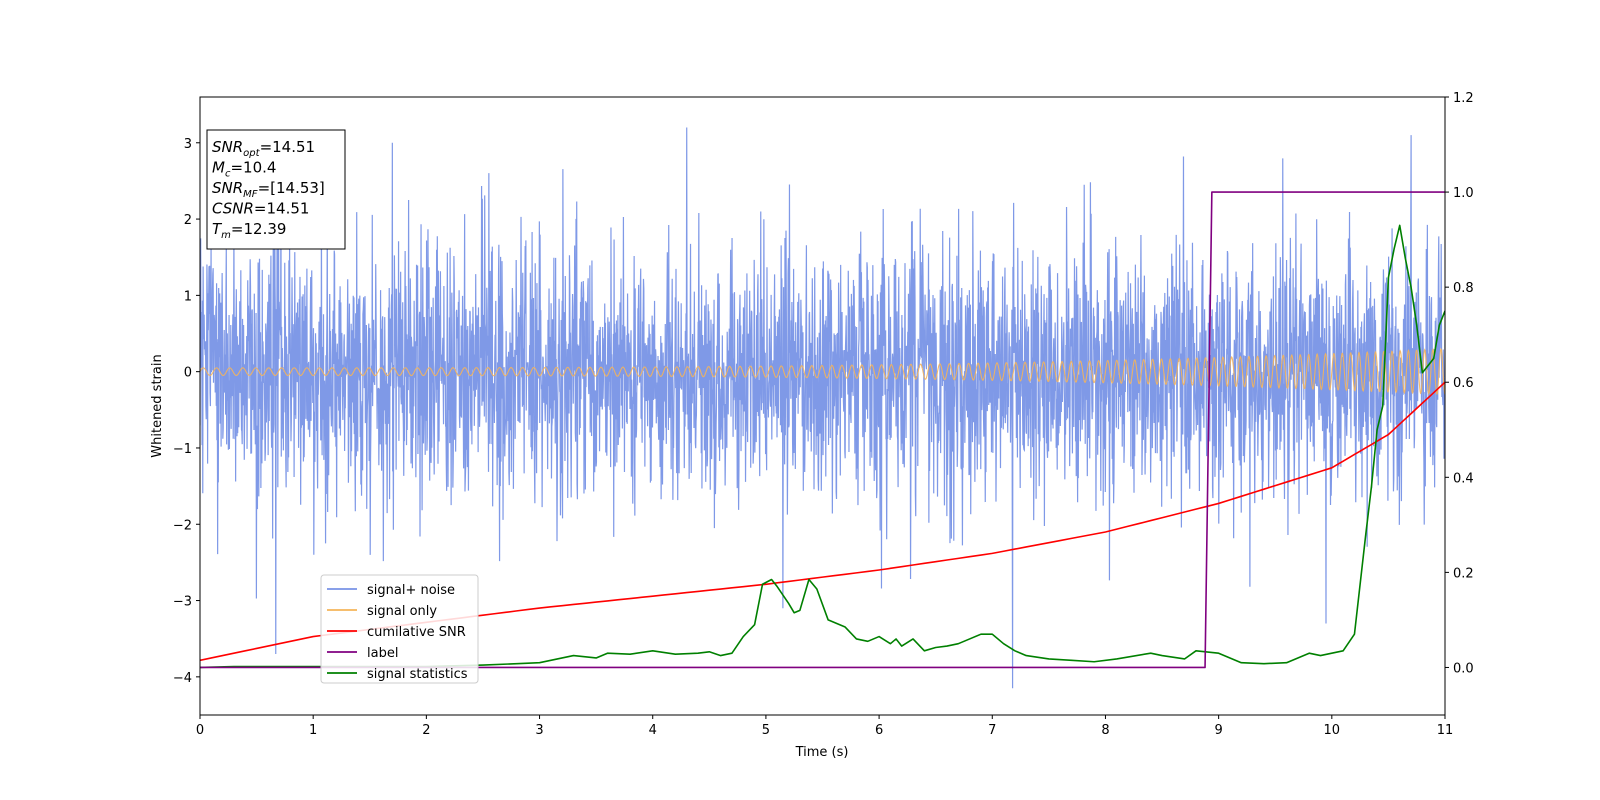  Describe the element at coordinates (182, 678) in the screenshot. I see `y-tick-label: −4` at that location.